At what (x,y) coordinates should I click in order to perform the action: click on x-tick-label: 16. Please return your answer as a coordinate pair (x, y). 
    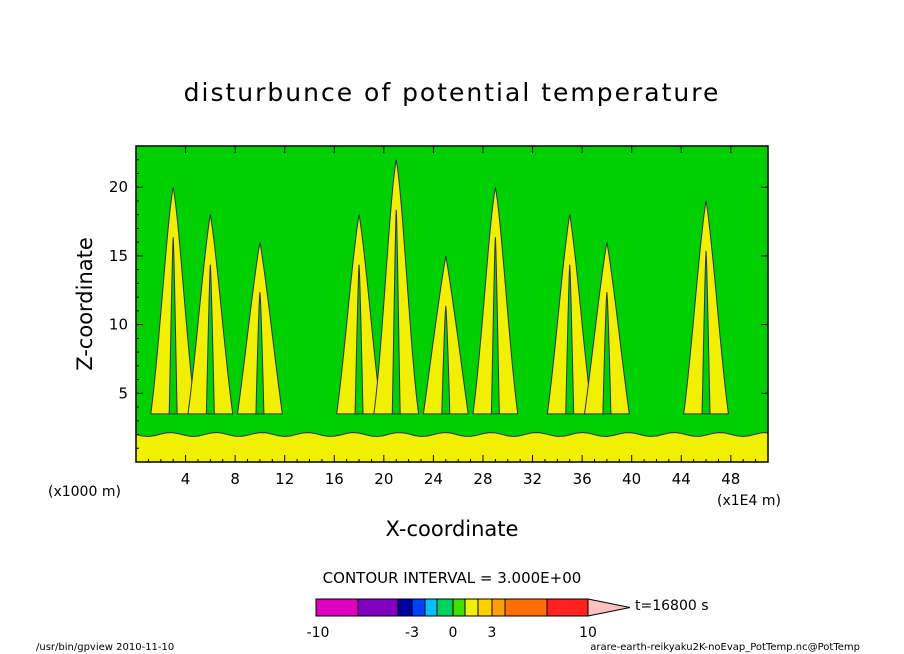
    Looking at the image, I should click on (334, 479).